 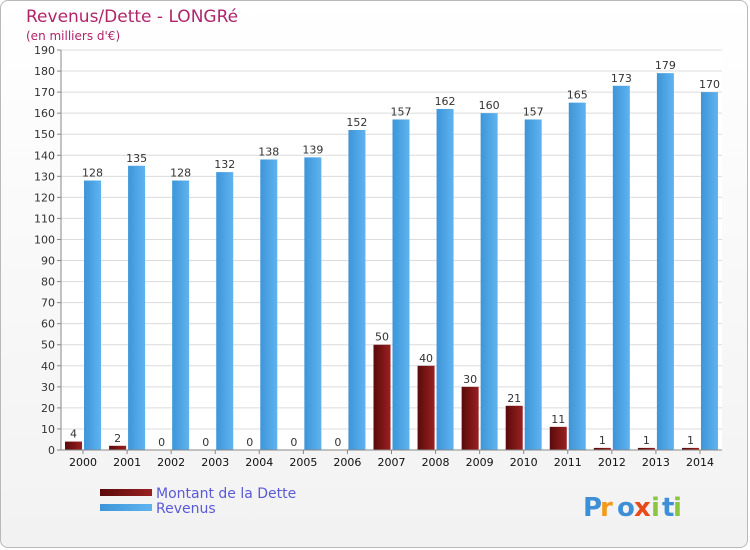 I want to click on x-tick-label: 2010, so click(x=524, y=462).